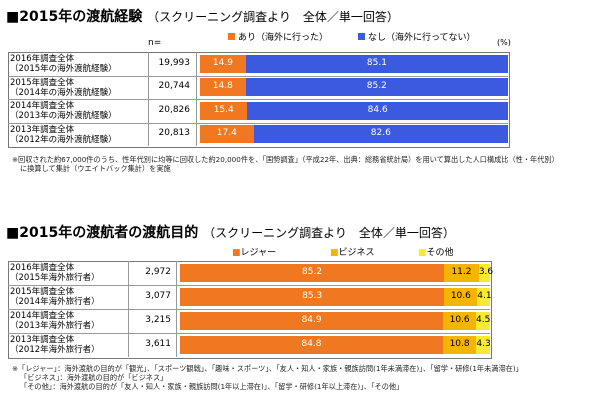 This screenshot has width=600, height=400. Describe the element at coordinates (63, 64) in the screenshot. I see `chart1-category-label: 2016年調査全体 （2015年の海外渡航経験）` at that location.